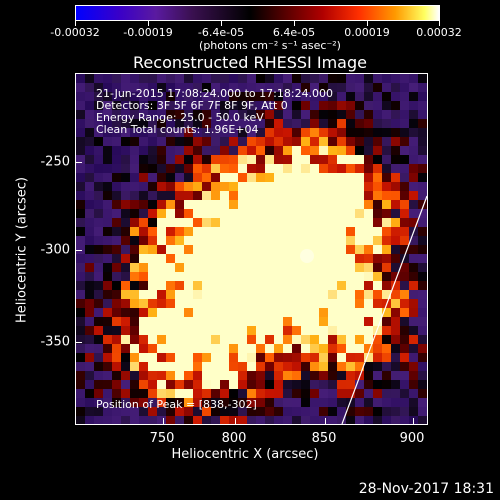  I want to click on y-axis-title: Heliocentric Y (arcsec), so click(22, 250).